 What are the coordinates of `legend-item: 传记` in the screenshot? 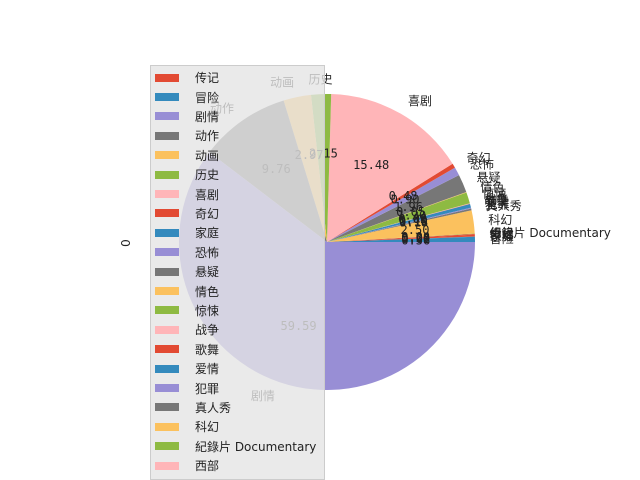 It's located at (187, 77).